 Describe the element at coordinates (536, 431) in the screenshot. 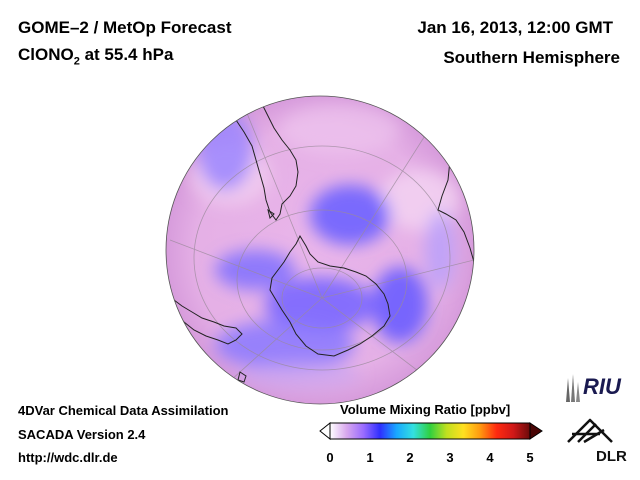

I see `colorbar-max-arrow` at that location.